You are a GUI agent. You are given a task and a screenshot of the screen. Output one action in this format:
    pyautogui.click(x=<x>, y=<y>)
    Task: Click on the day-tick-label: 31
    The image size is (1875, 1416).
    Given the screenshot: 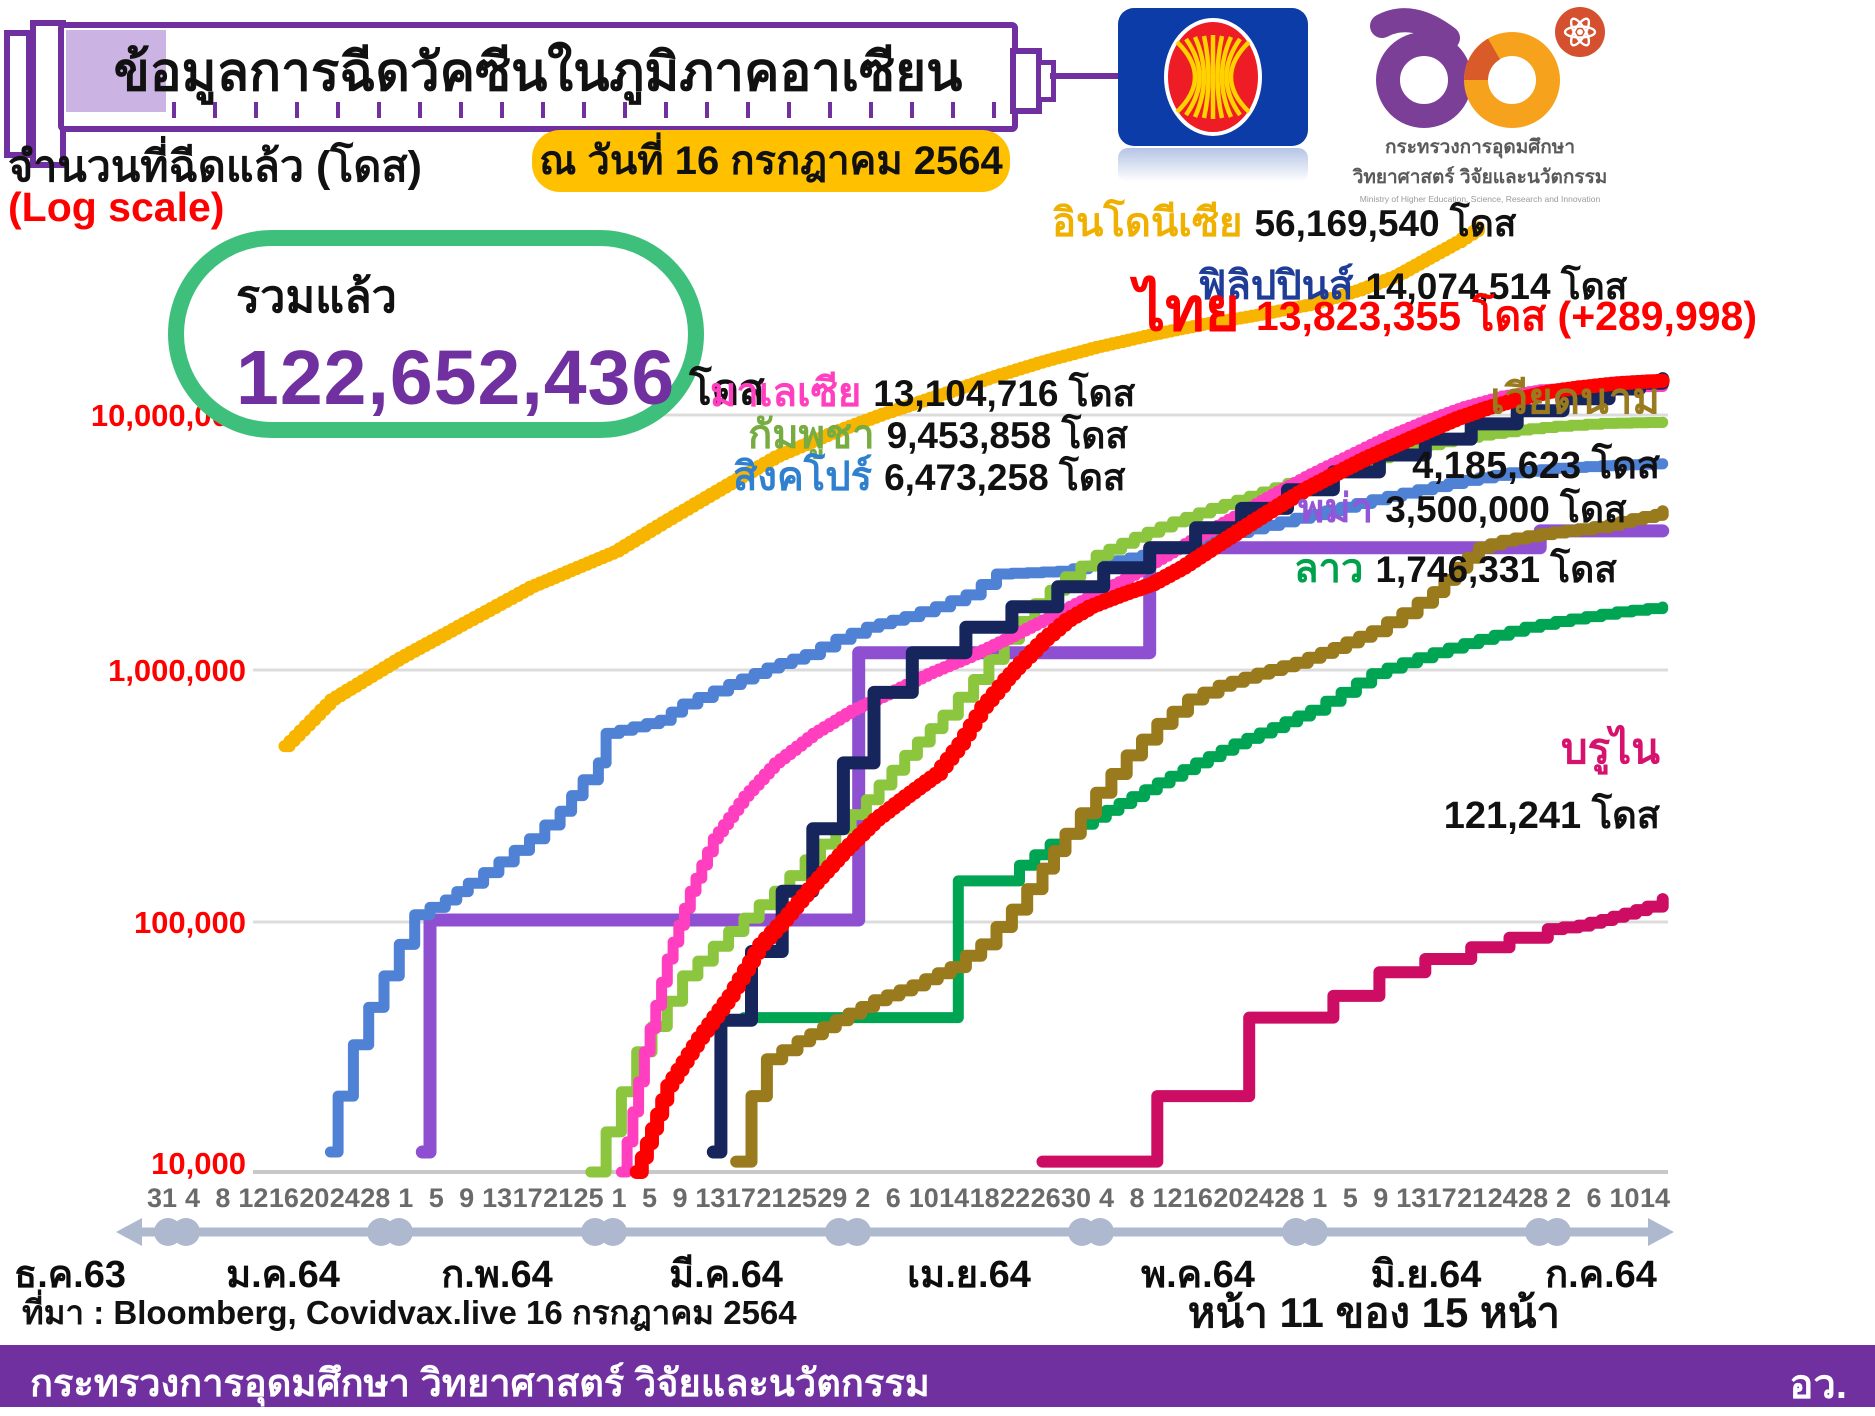 What is the action you would take?
    pyautogui.click(x=162, y=1198)
    